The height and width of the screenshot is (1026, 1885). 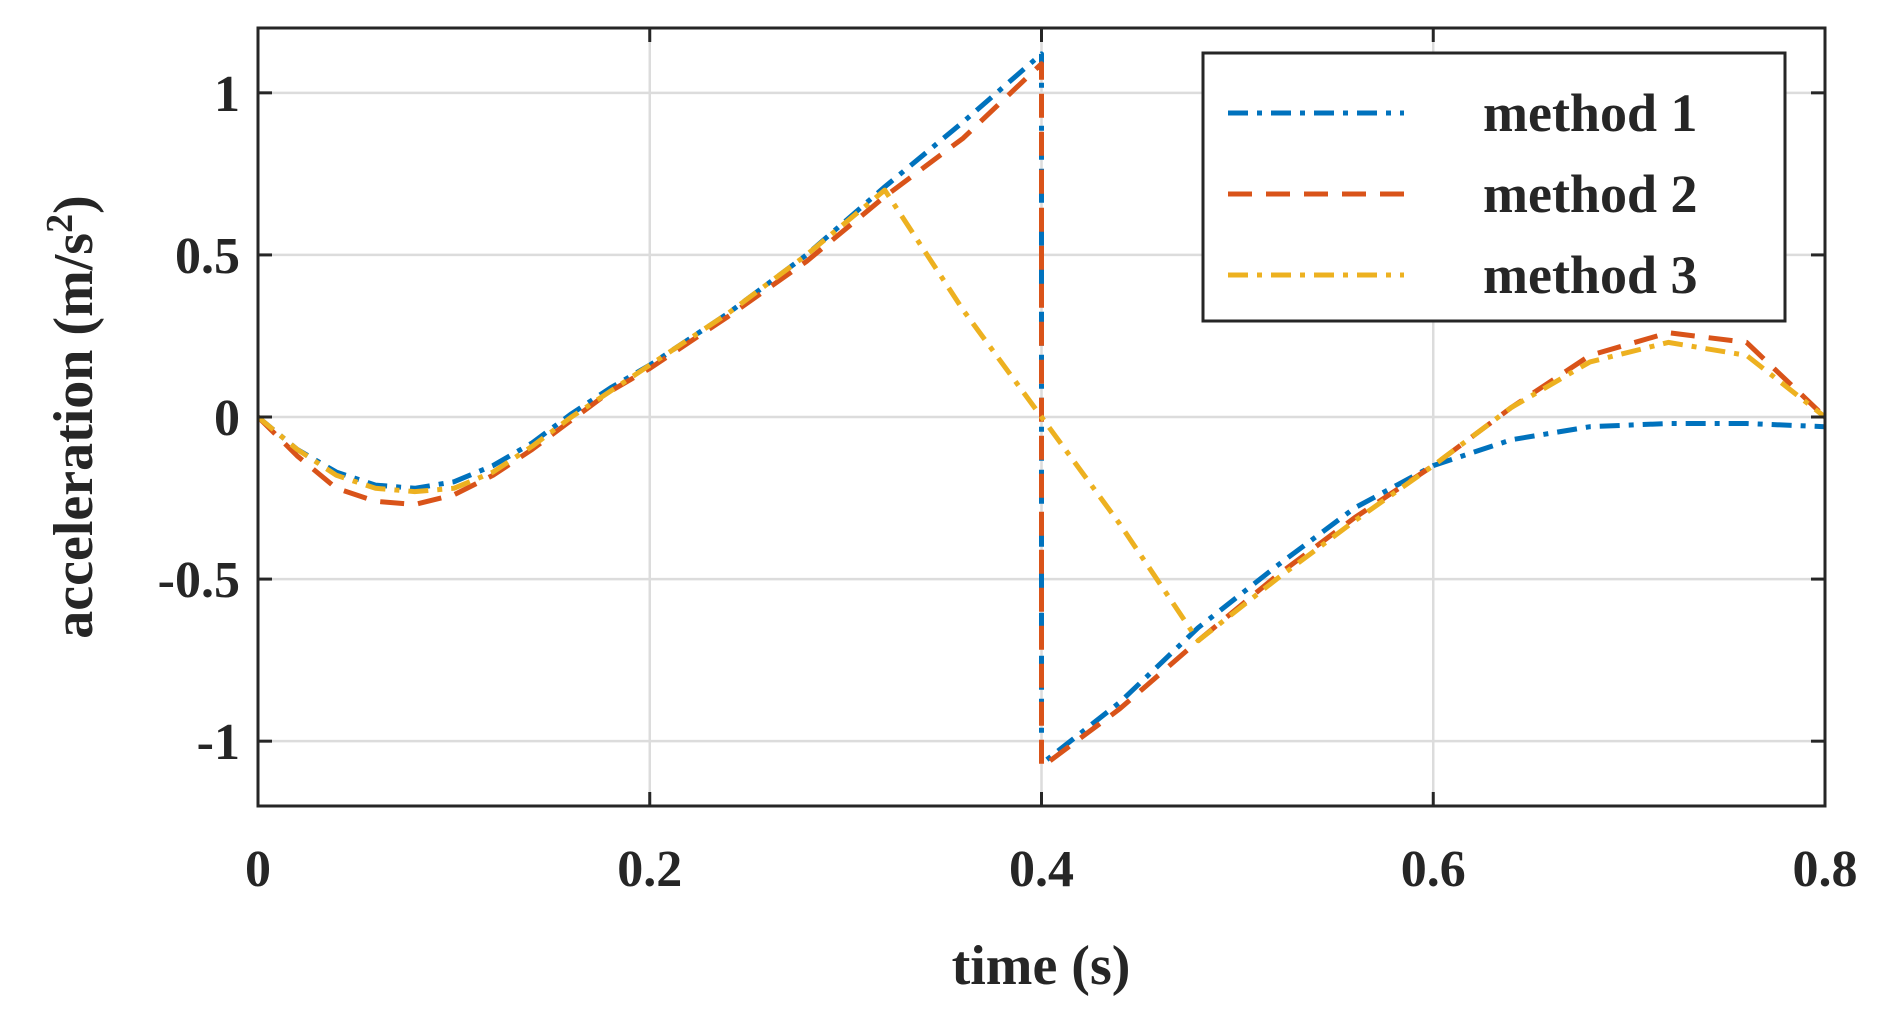 I want to click on x-tick-label: 0, so click(x=258, y=869).